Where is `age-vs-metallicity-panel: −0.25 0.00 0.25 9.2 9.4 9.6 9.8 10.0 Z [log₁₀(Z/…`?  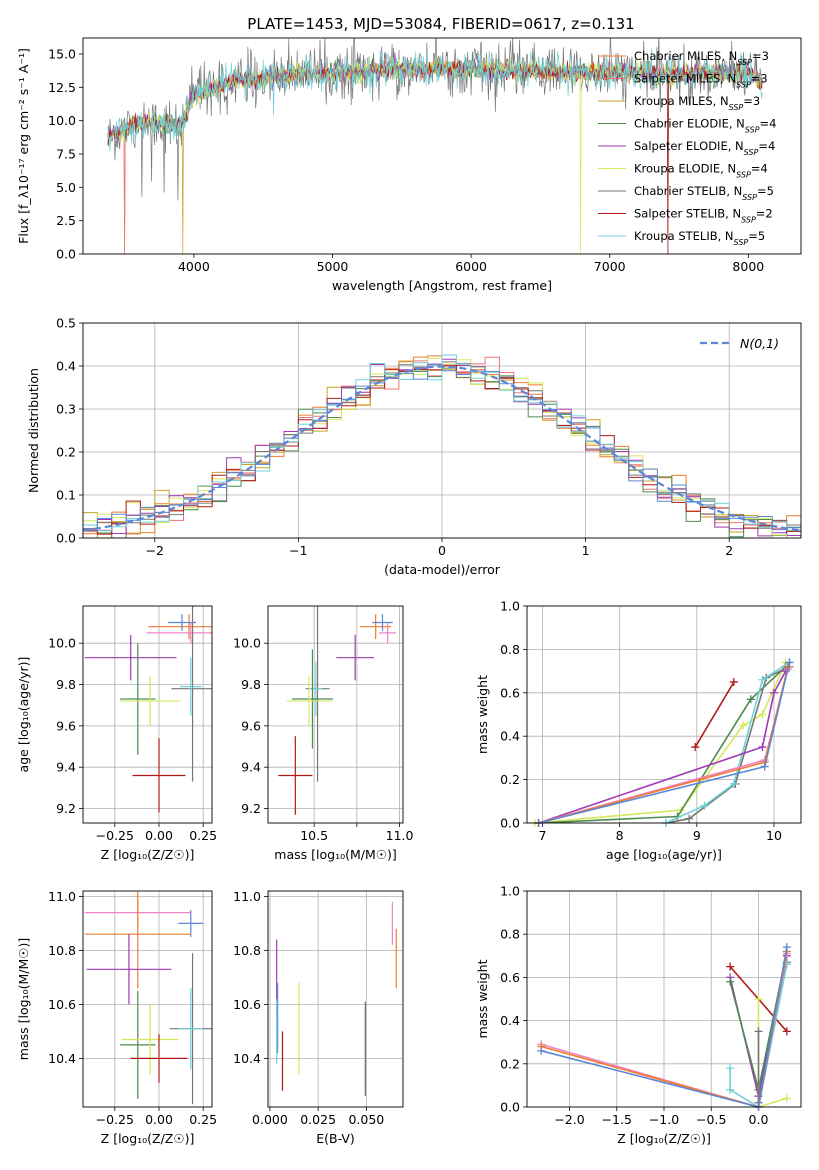
age-vs-metallicity-panel: −0.25 0.00 0.25 9.2 9.4 9.6 9.8 10.0 Z [log₁₀(Z/… is located at coordinates (116, 733).